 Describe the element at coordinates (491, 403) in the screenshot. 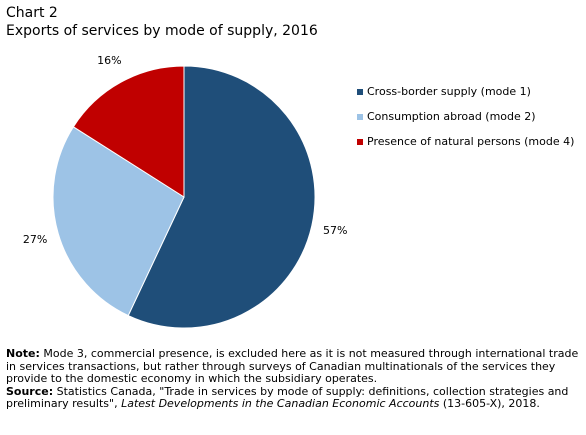

I see `source-end: (13-605-X), 2018.` at that location.